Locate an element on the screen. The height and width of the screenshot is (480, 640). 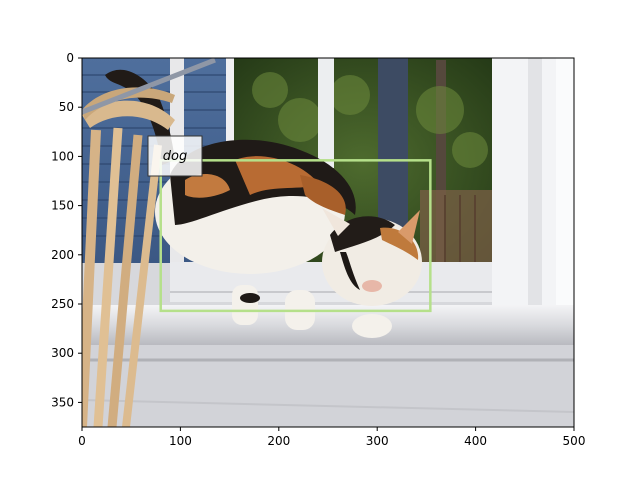
x-tick-label: 0 is located at coordinates (82, 441).